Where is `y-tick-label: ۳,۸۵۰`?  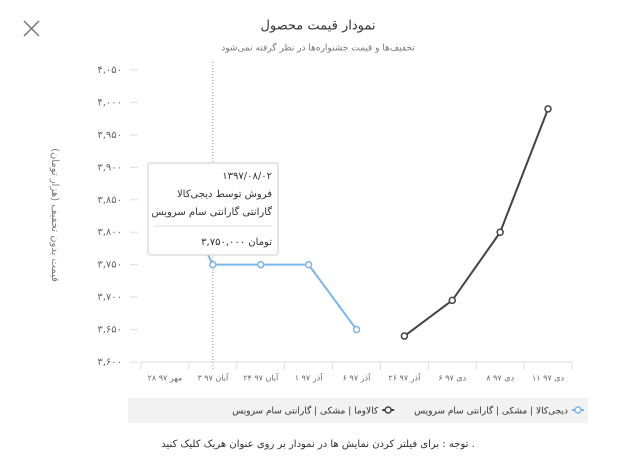
y-tick-label: ۳,۸۵۰ is located at coordinates (109, 200).